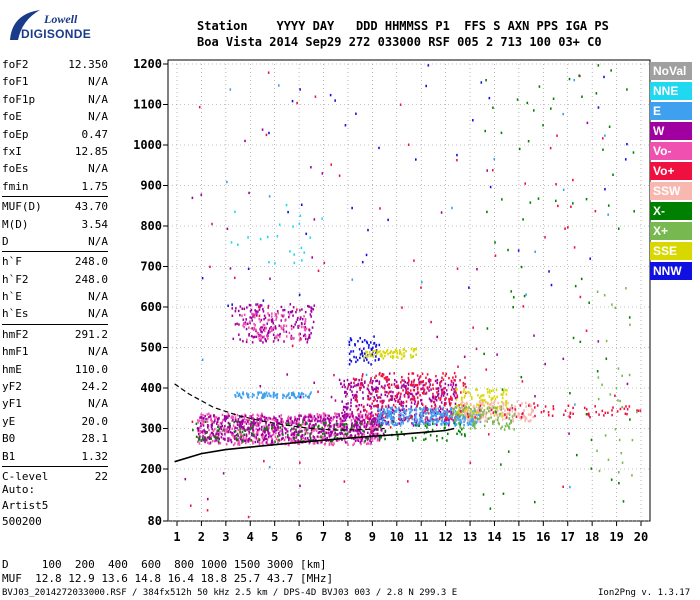 The height and width of the screenshot is (600, 700). I want to click on param-row: foE N/A, so click(55, 116).